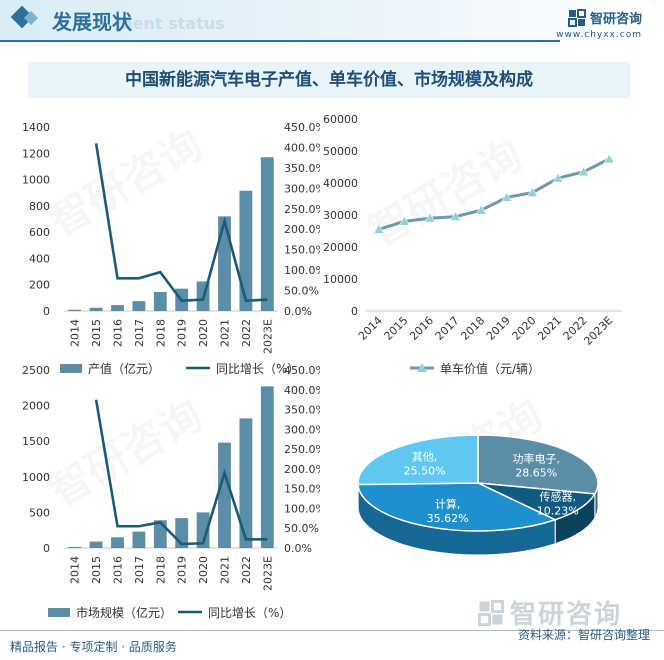 This screenshot has width=664, height=660. Describe the element at coordinates (340, 279) in the screenshot. I see `y-tick-label: 10000` at that location.